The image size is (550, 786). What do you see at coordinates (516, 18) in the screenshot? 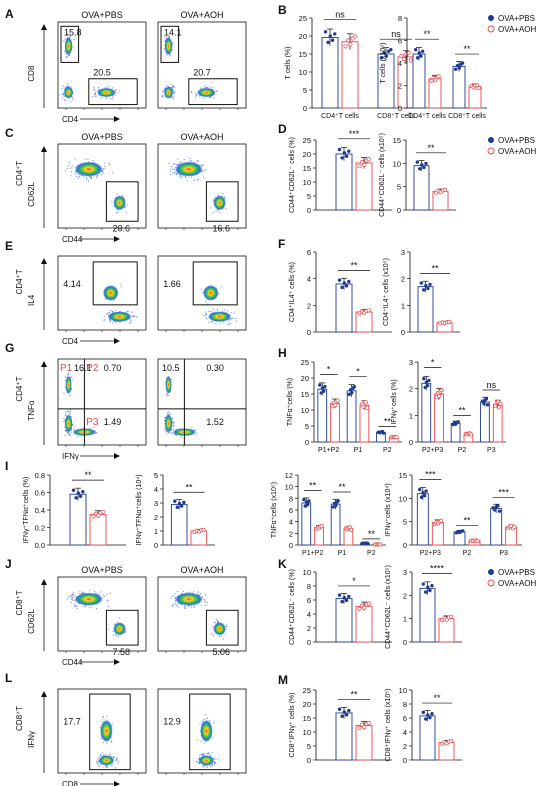
I see `legend-label: OVA+PBS` at bounding box center [516, 18].